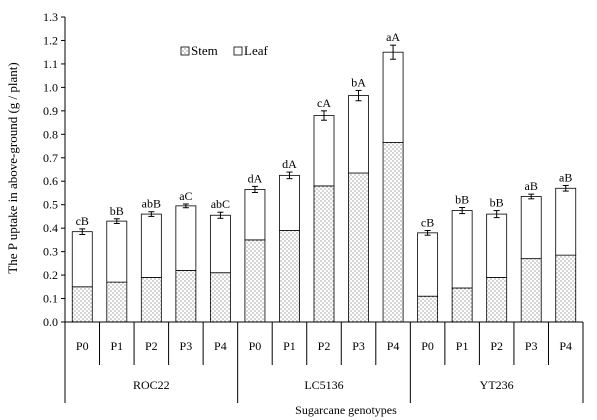 The width and height of the screenshot is (597, 420). What do you see at coordinates (50, 17) in the screenshot?
I see `y-tick-label: 1.3` at bounding box center [50, 17].